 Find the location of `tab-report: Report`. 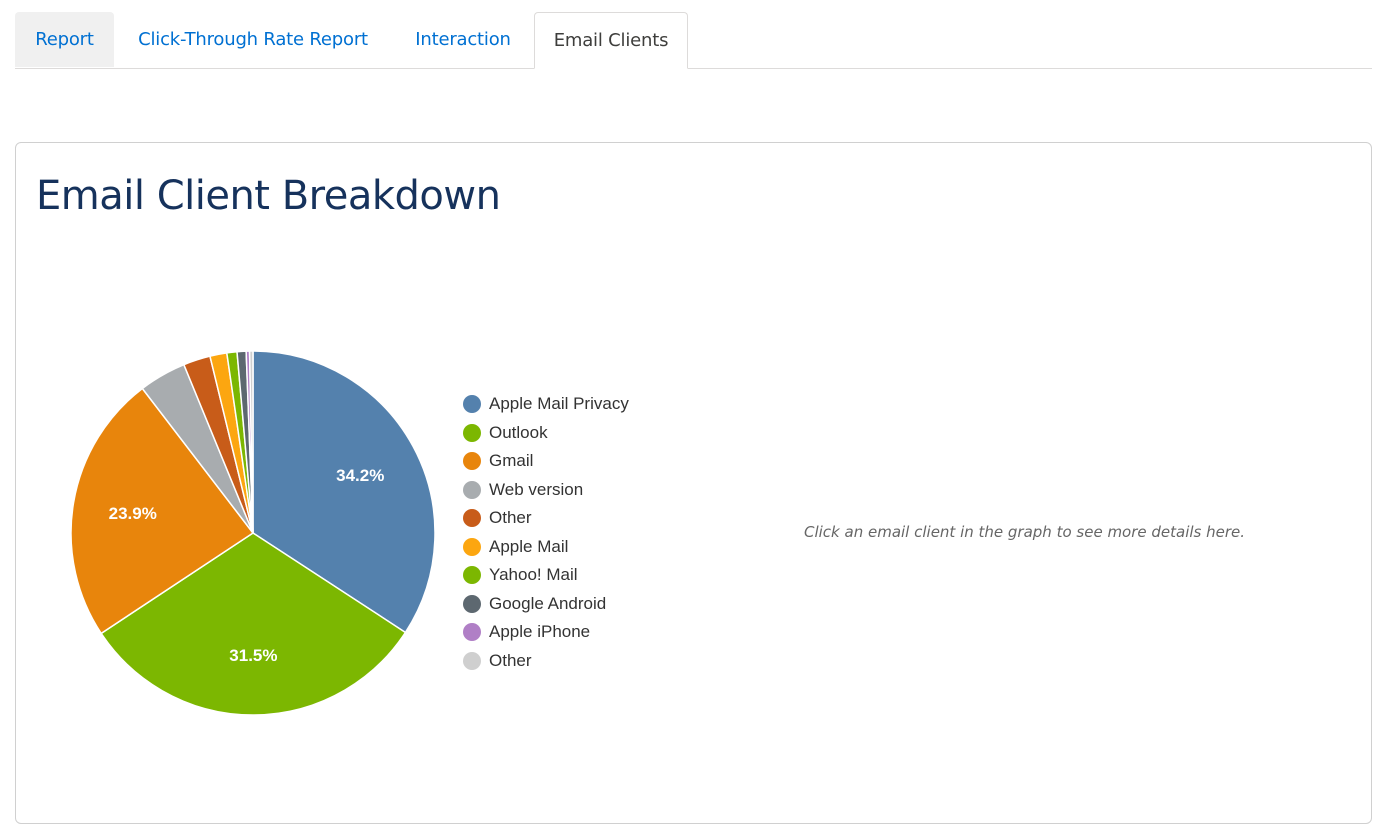

tab-report: Report is located at coordinates (64, 39).